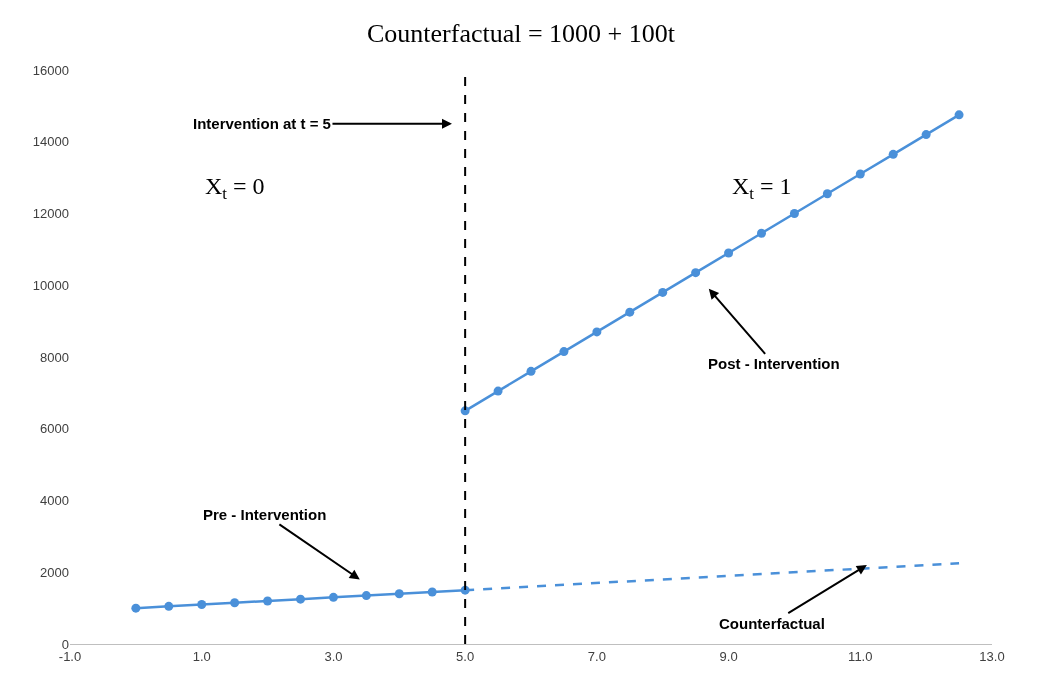 The image size is (1042, 684). I want to click on y-tick-label: 10000, so click(50, 285).